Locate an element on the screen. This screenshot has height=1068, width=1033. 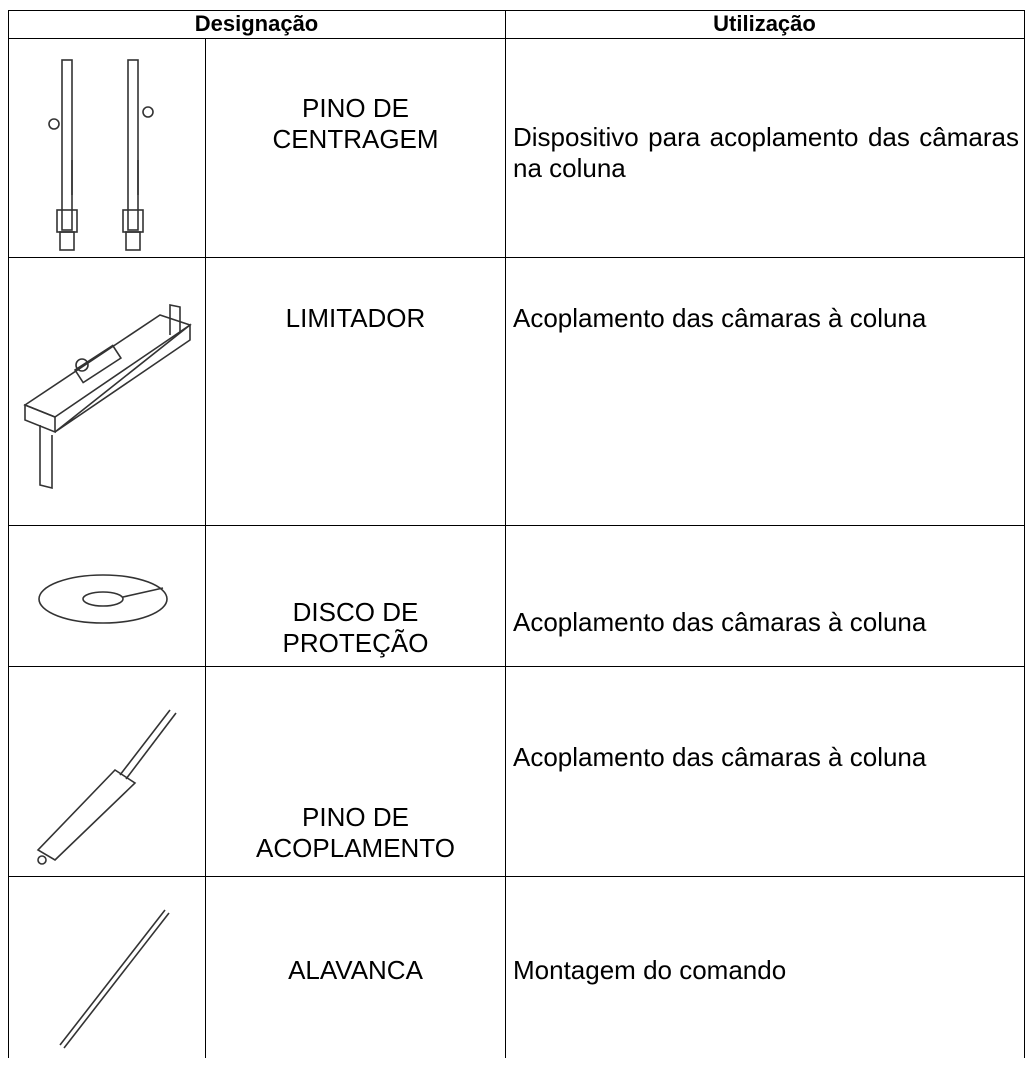
protection-disc-image is located at coordinates (103, 599).